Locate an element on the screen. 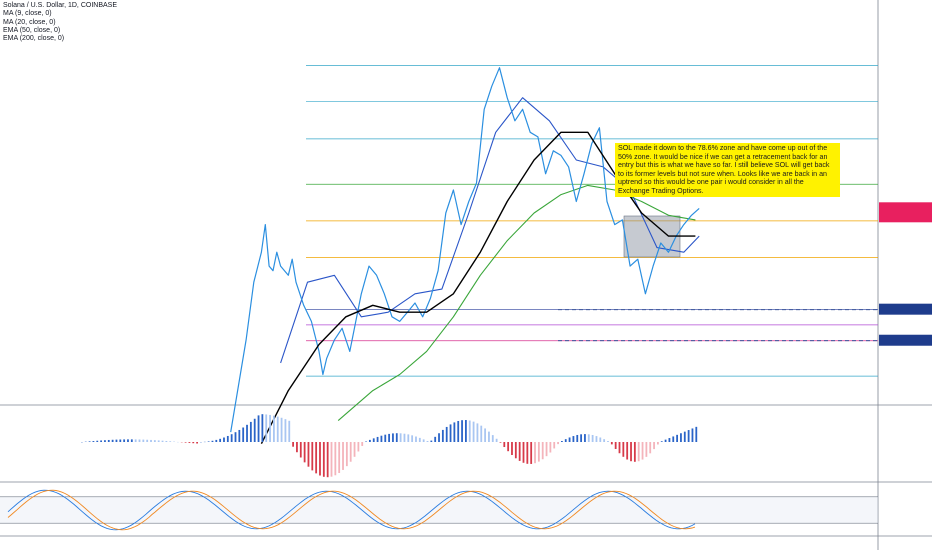  stoch-d-line is located at coordinates (351, 510).